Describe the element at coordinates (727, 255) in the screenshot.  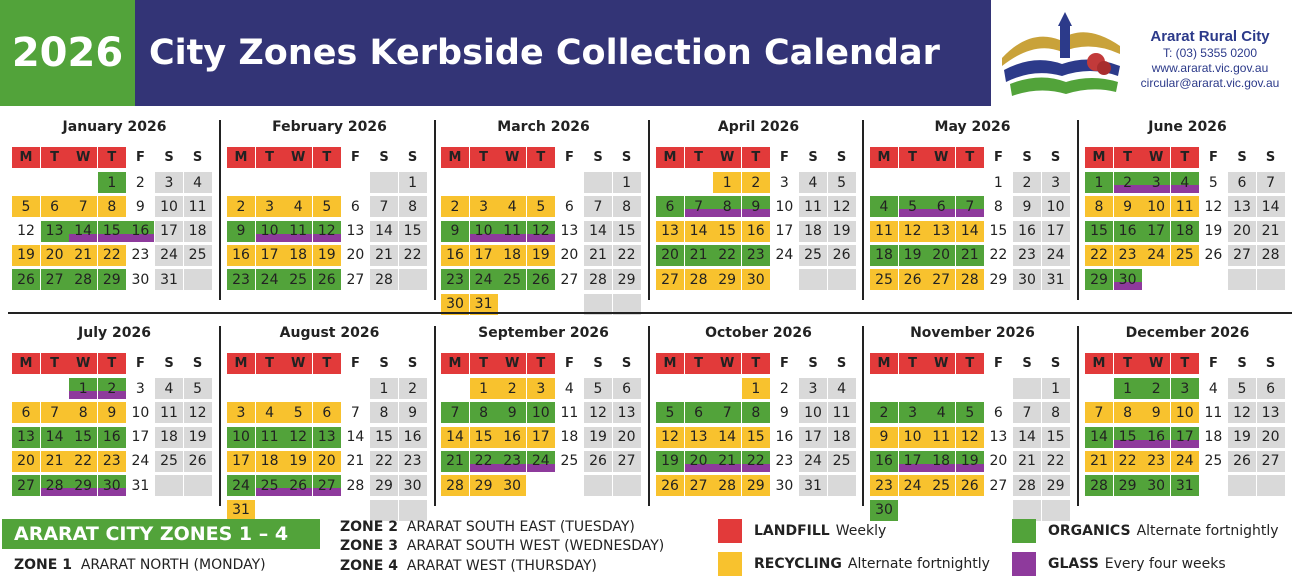
I see `day-cell: 22` at that location.